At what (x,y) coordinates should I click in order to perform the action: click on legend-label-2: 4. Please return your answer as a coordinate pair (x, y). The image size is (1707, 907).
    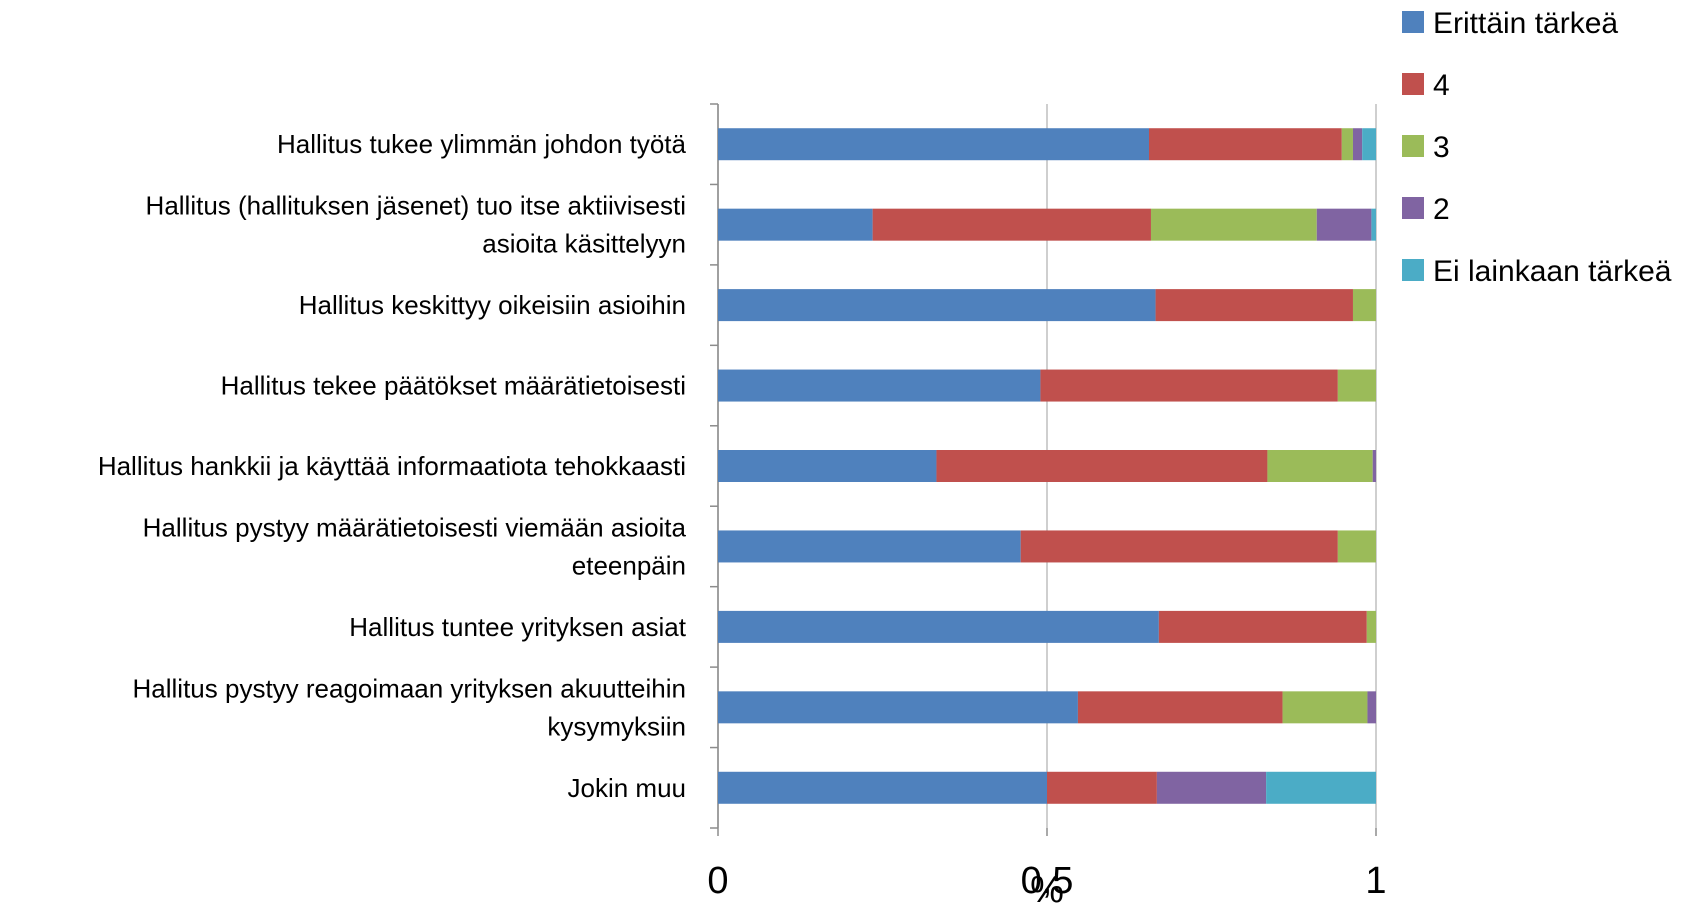
    Looking at the image, I should click on (1441, 85).